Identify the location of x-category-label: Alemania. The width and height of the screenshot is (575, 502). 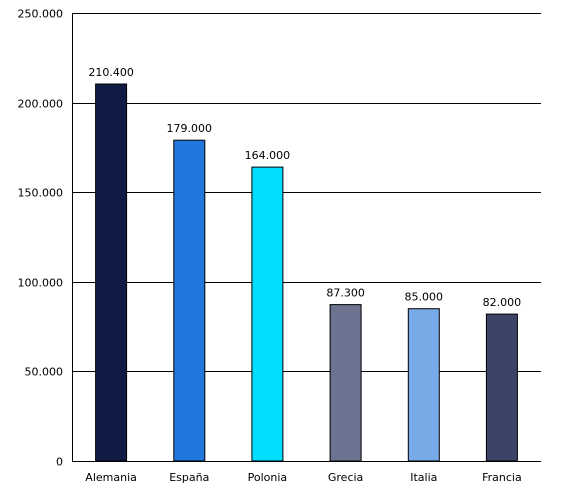
(111, 477).